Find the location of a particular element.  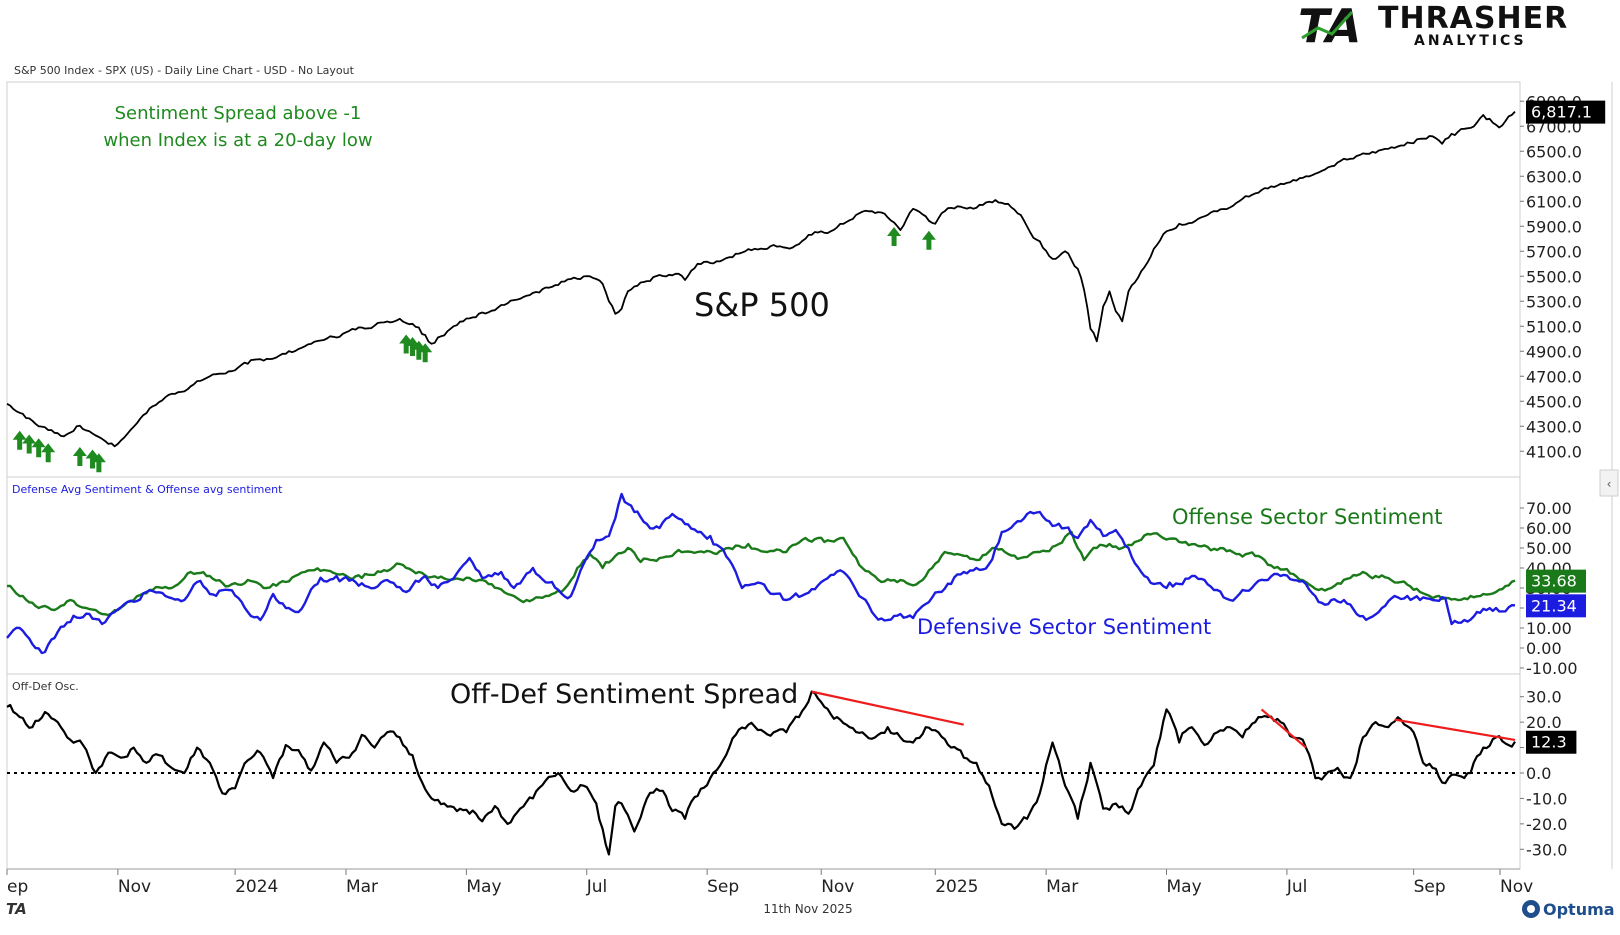

offense-last-value-tag: 33.68 is located at coordinates (1556, 581).